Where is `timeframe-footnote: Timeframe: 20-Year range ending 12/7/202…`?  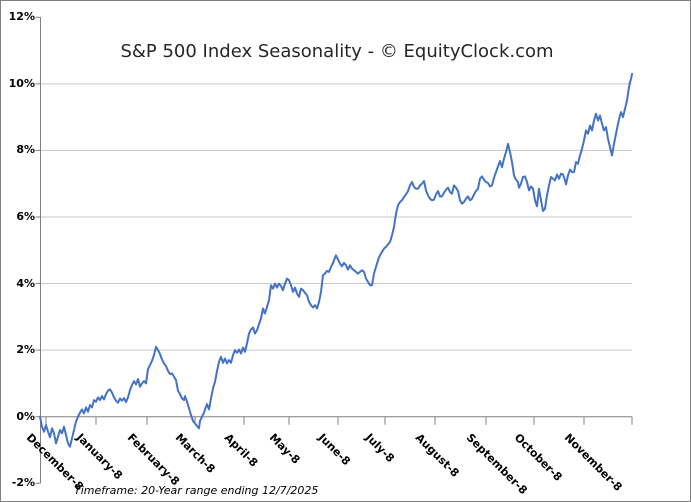
timeframe-footnote: Timeframe: 20-Year range ending 12/7/202… is located at coordinates (196, 490).